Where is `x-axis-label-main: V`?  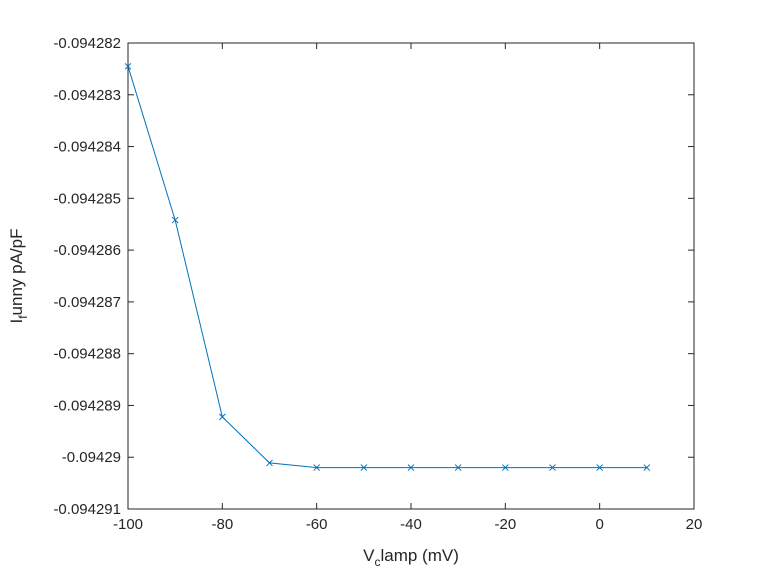 x-axis-label-main: V is located at coordinates (369, 555).